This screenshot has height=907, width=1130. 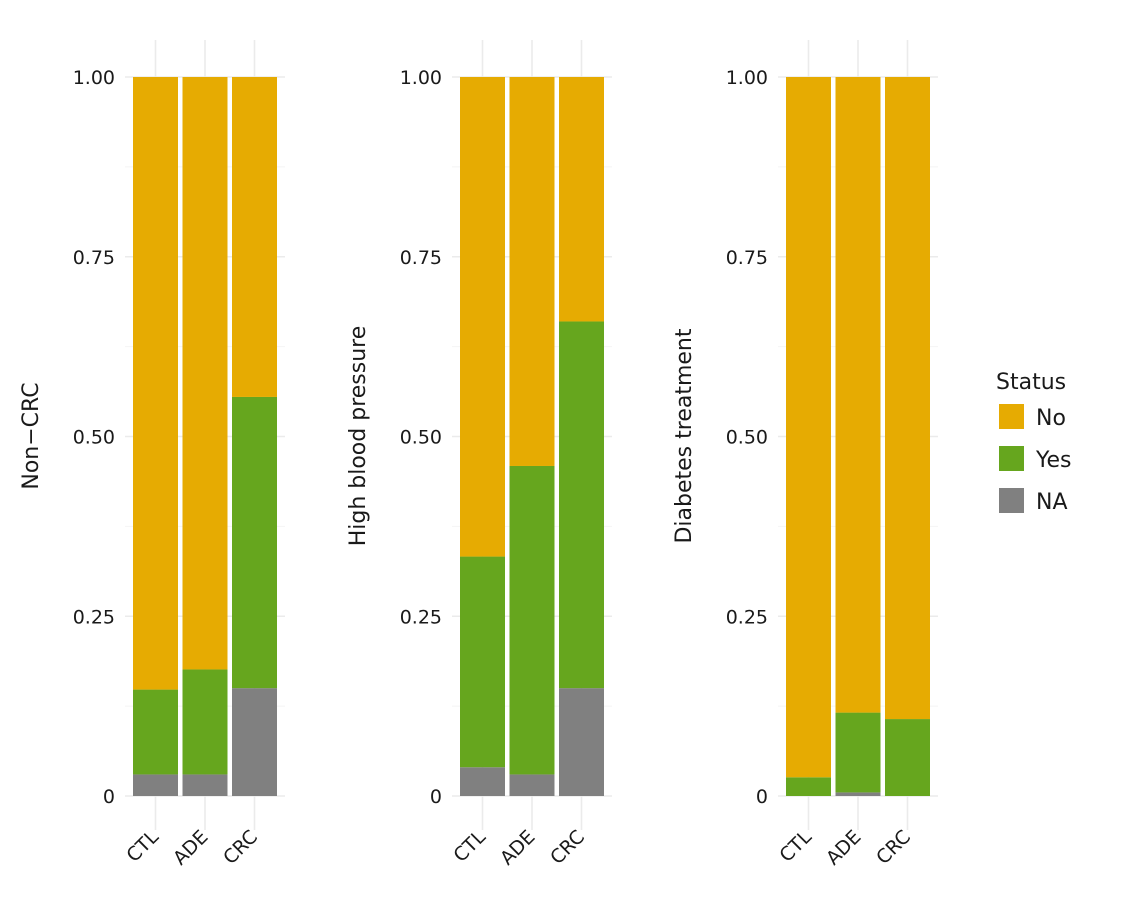 I want to click on legend-swatch-no, so click(x=1011, y=416).